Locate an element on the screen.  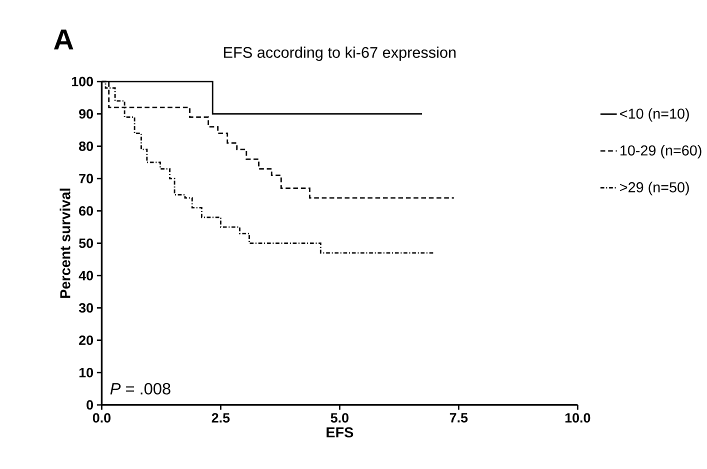
chart-title: EFS according to ki-67 expression is located at coordinates (340, 53).